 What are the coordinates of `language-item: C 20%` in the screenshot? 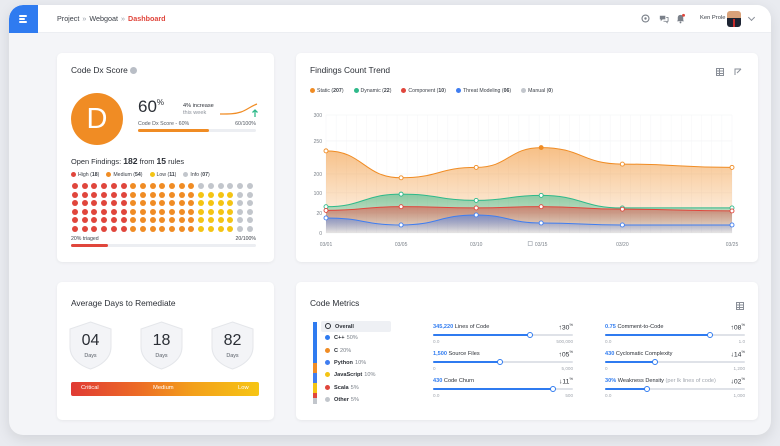 It's located at (338, 350).